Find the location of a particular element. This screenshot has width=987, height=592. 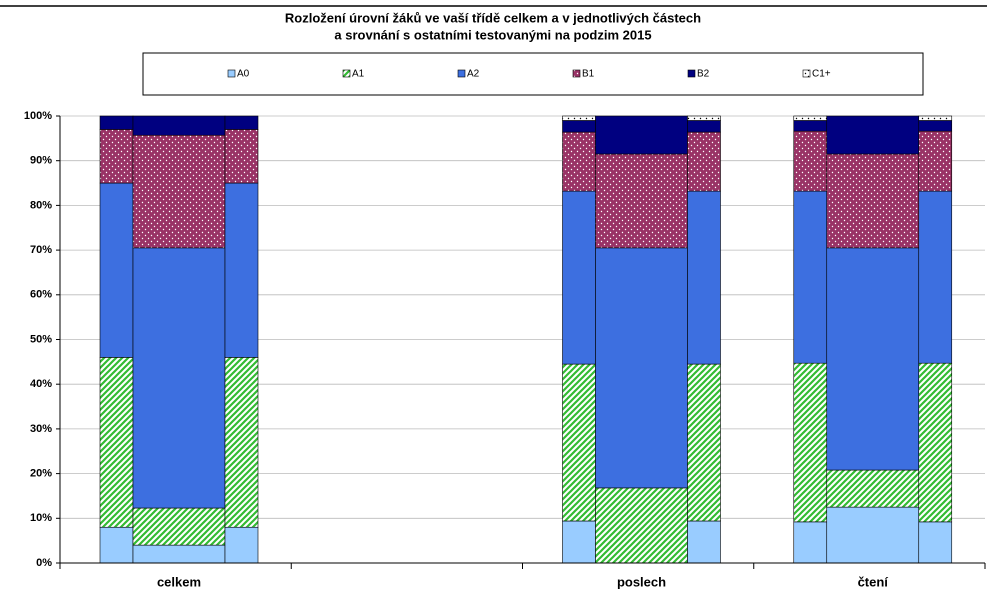

y-tick-label: 50% is located at coordinates (41, 339).